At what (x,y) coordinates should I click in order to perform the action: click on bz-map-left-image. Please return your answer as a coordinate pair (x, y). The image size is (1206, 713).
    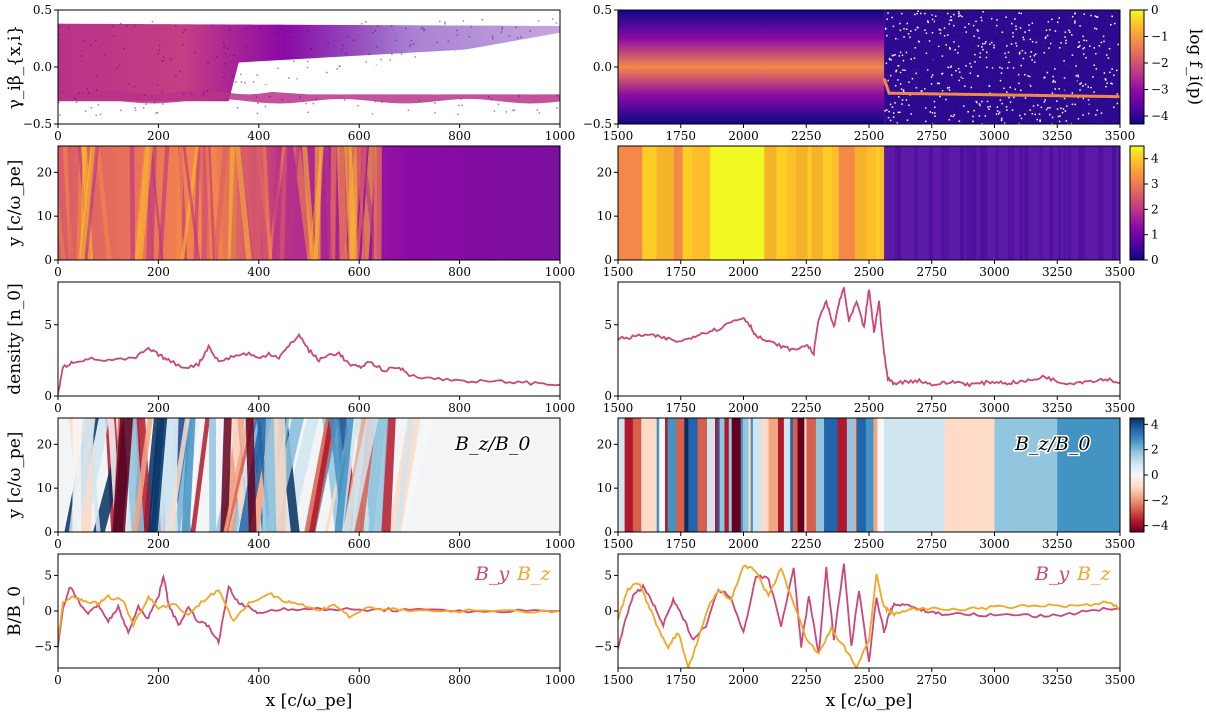
    Looking at the image, I should click on (309, 475).